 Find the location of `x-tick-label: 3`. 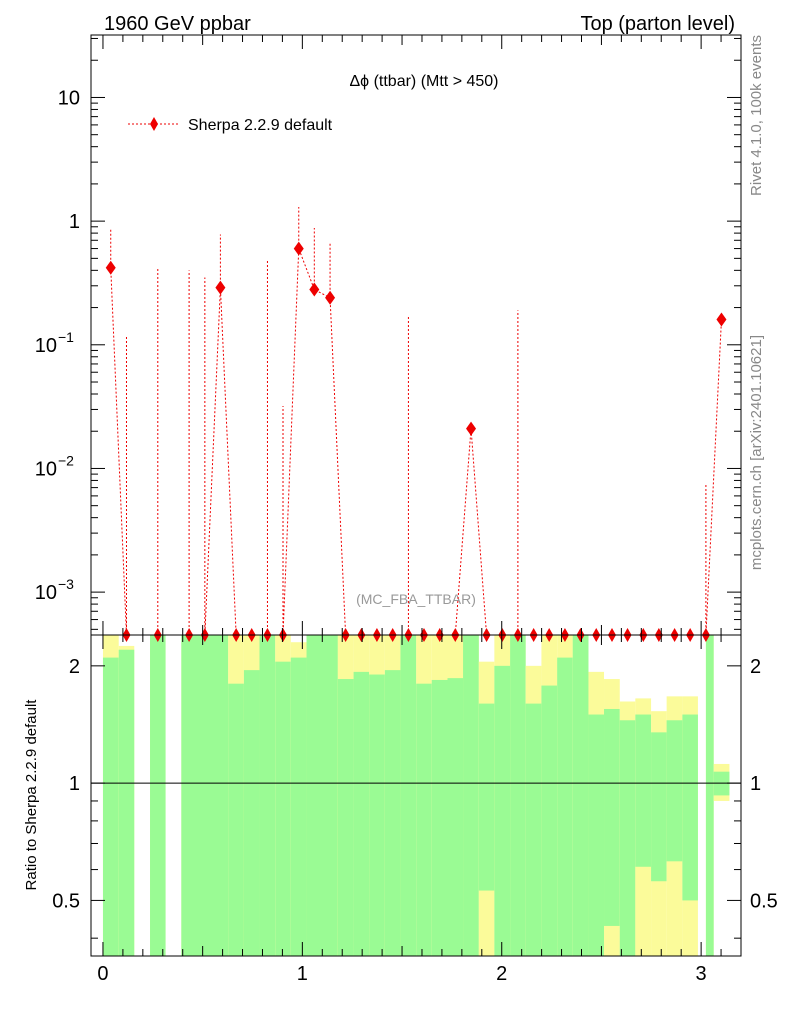

x-tick-label: 3 is located at coordinates (701, 974).